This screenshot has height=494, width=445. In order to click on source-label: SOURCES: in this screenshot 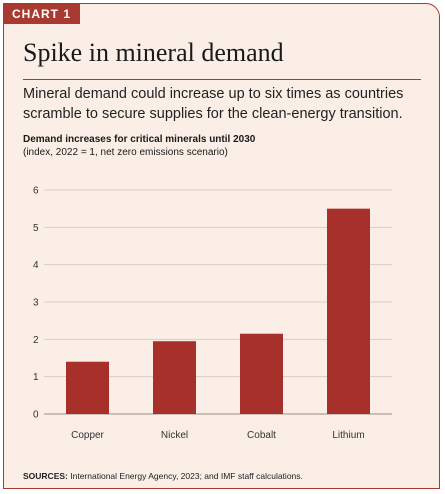, I will do `click(45, 476)`.